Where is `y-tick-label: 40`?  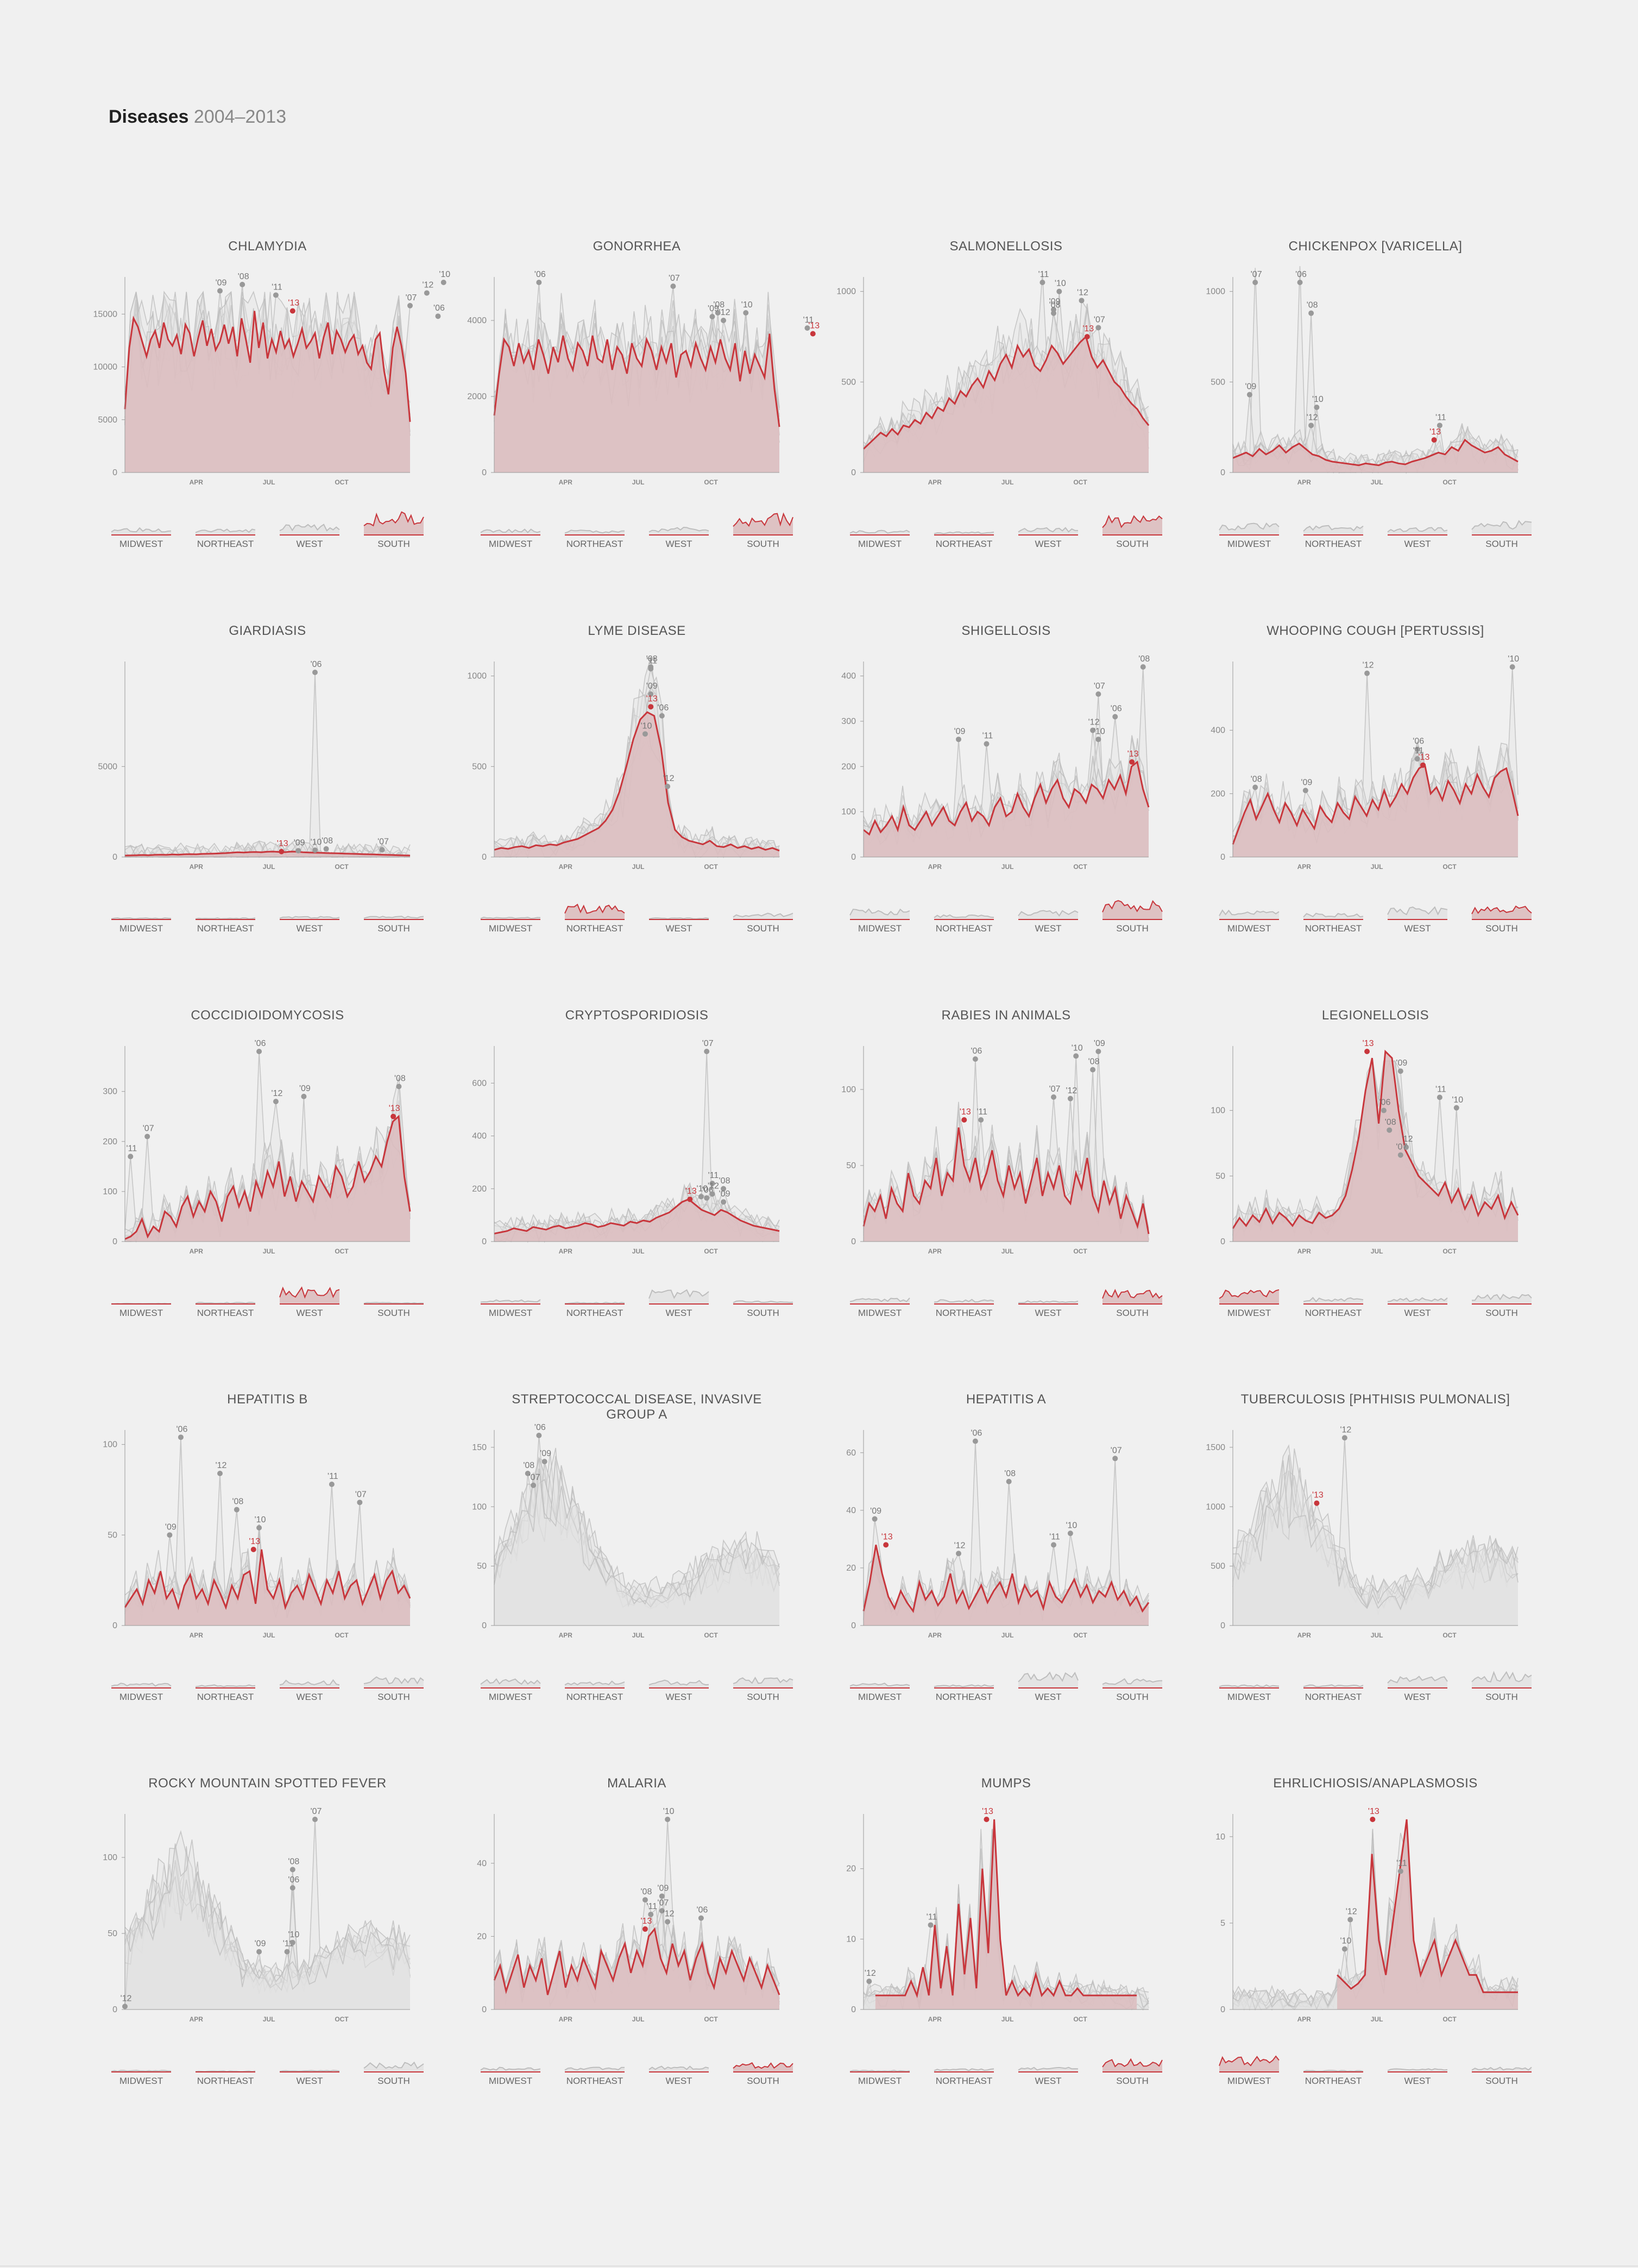
y-tick-label: 40 is located at coordinates (482, 1863).